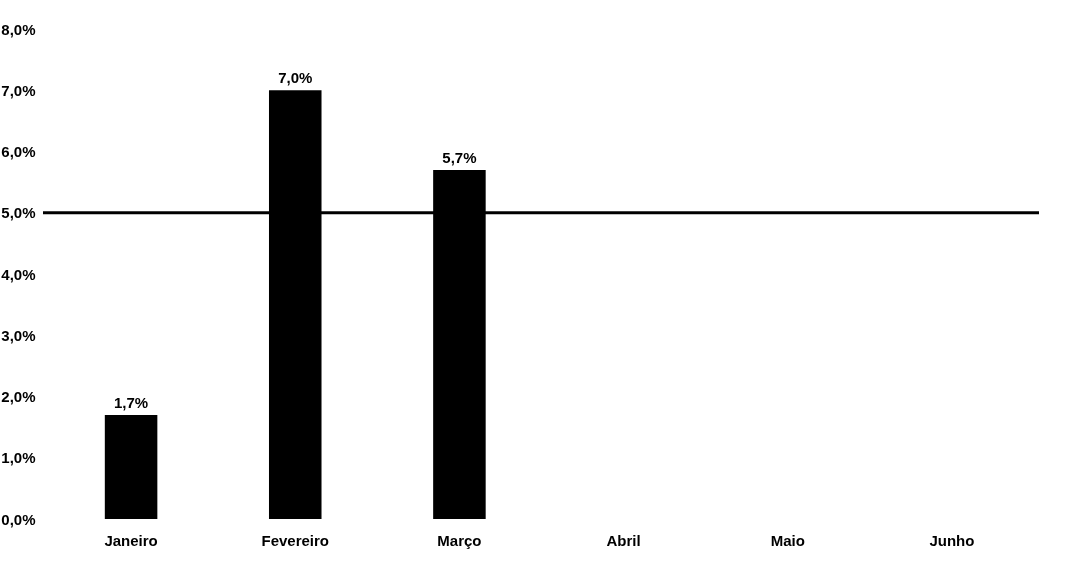 This screenshot has height=566, width=1086. Describe the element at coordinates (18, 151) in the screenshot. I see `y-tick-label: 6,0%` at that location.